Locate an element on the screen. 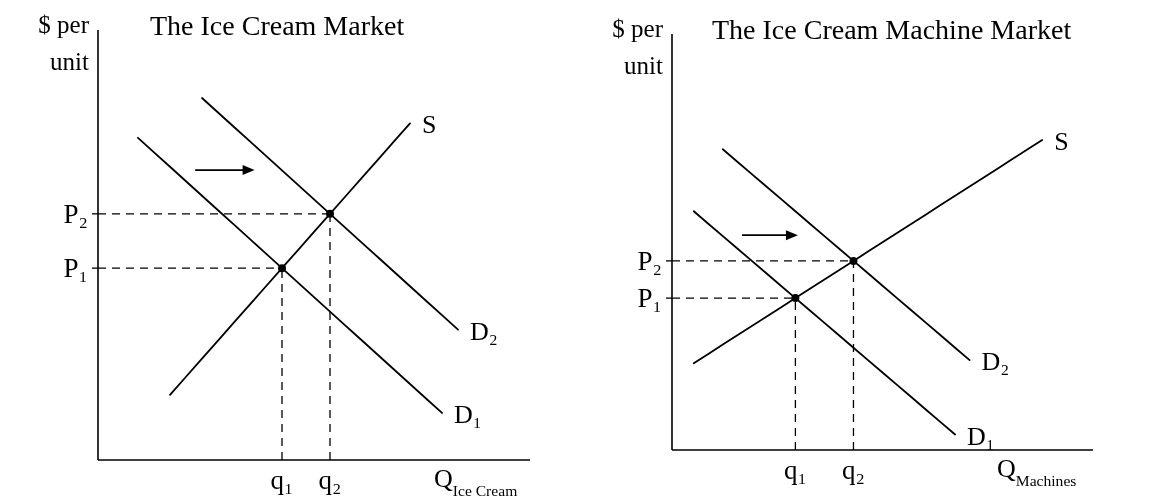 This screenshot has width=1170, height=503. x-axis-title: Q$_{Ice Cream}$ is located at coordinates (476, 481).